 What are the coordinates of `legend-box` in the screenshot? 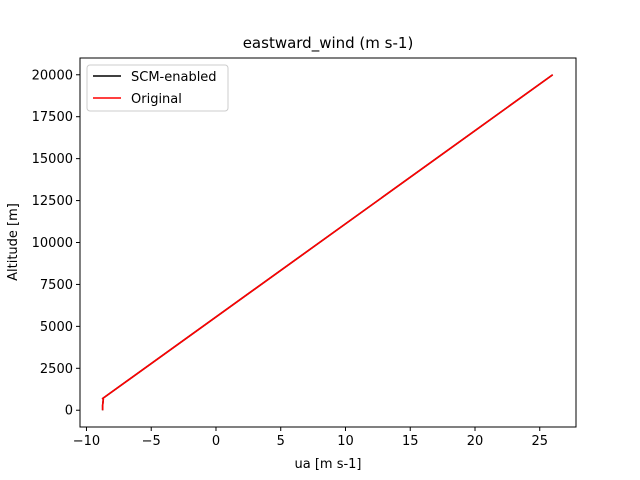 It's located at (157, 88).